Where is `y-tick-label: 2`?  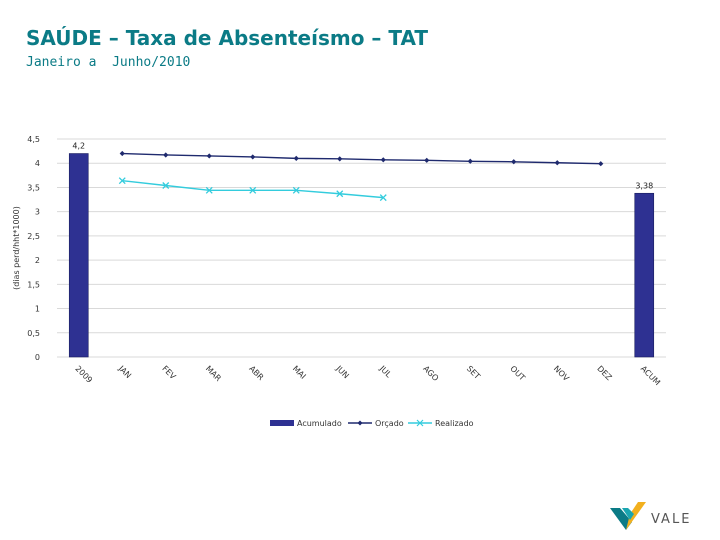 y-tick-label: 2 is located at coordinates (37, 260).